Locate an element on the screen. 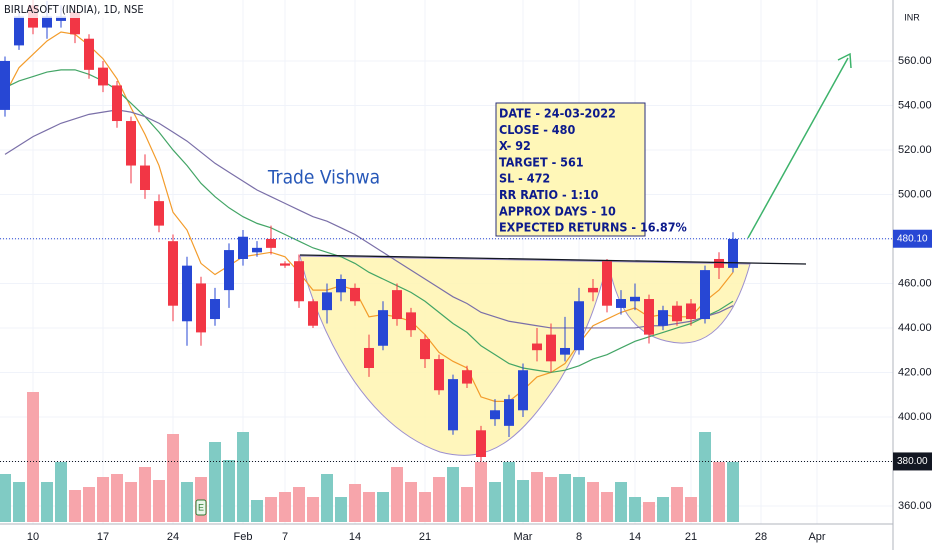 This screenshot has height=550, width=932. x-tick-label: Feb is located at coordinates (243, 537).